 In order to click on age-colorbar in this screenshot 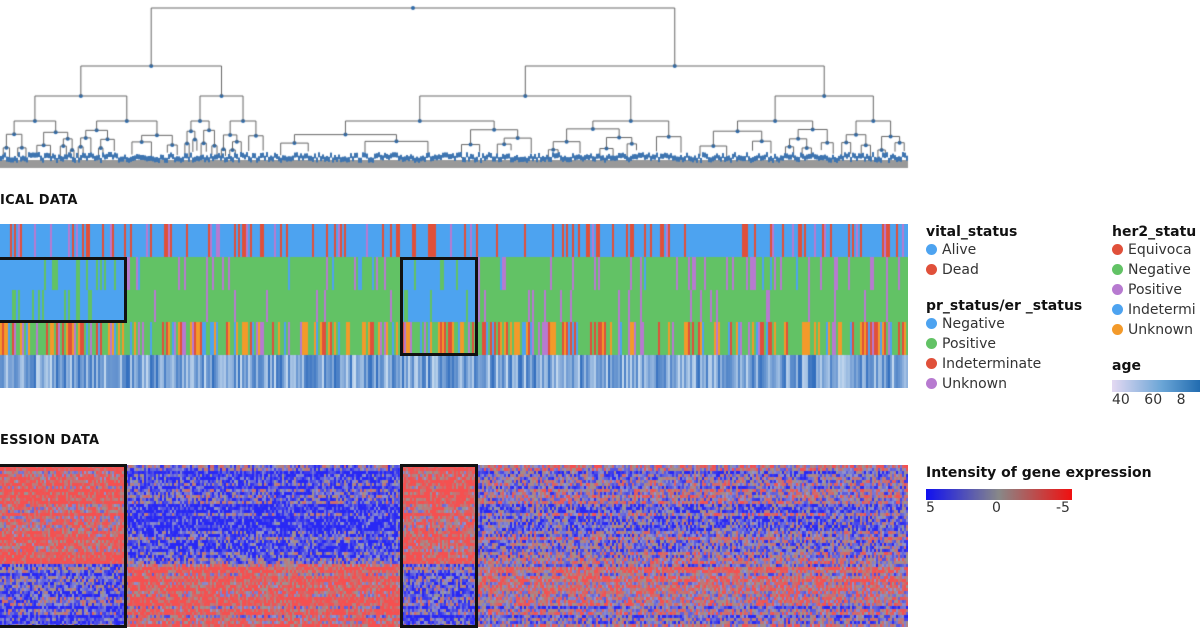, I will do `click(1156, 386)`.